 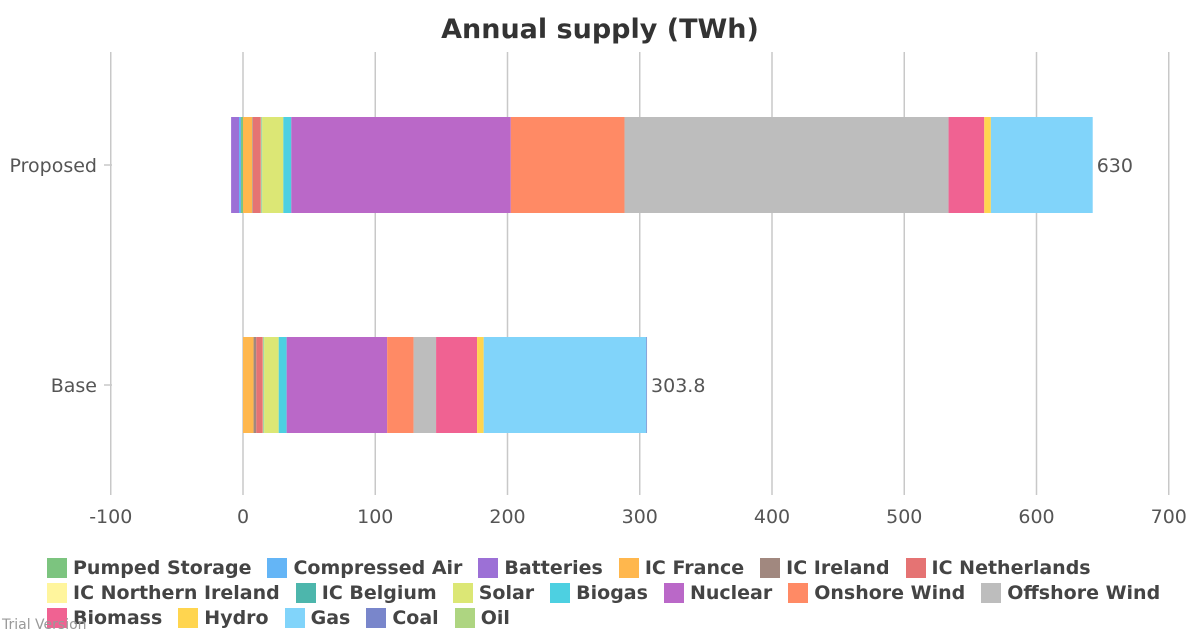 I want to click on legend-item: Nuclear, so click(x=718, y=592).